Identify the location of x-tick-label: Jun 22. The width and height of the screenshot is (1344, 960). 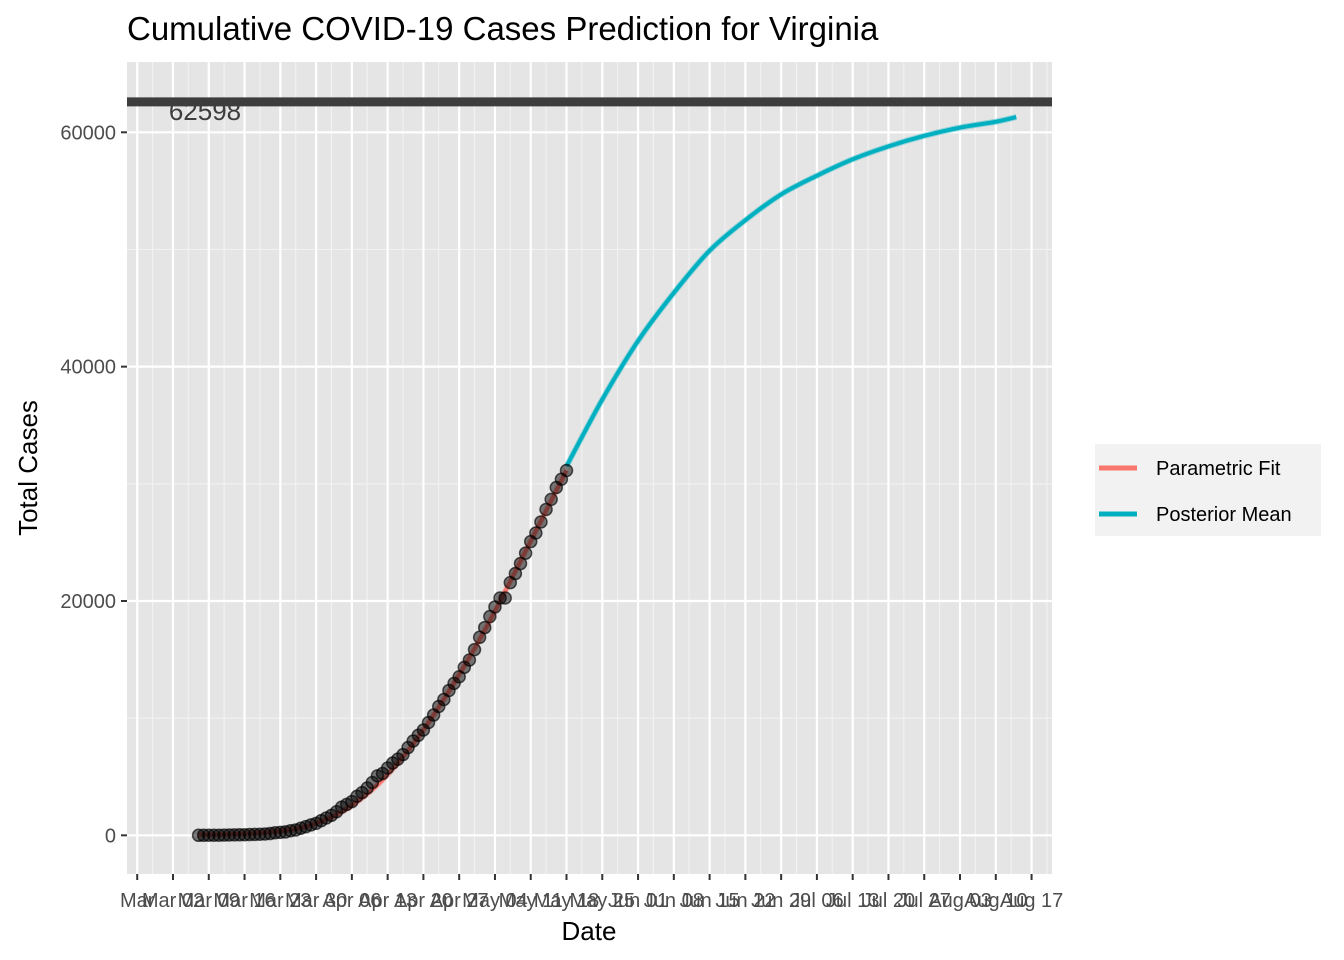
(745, 901).